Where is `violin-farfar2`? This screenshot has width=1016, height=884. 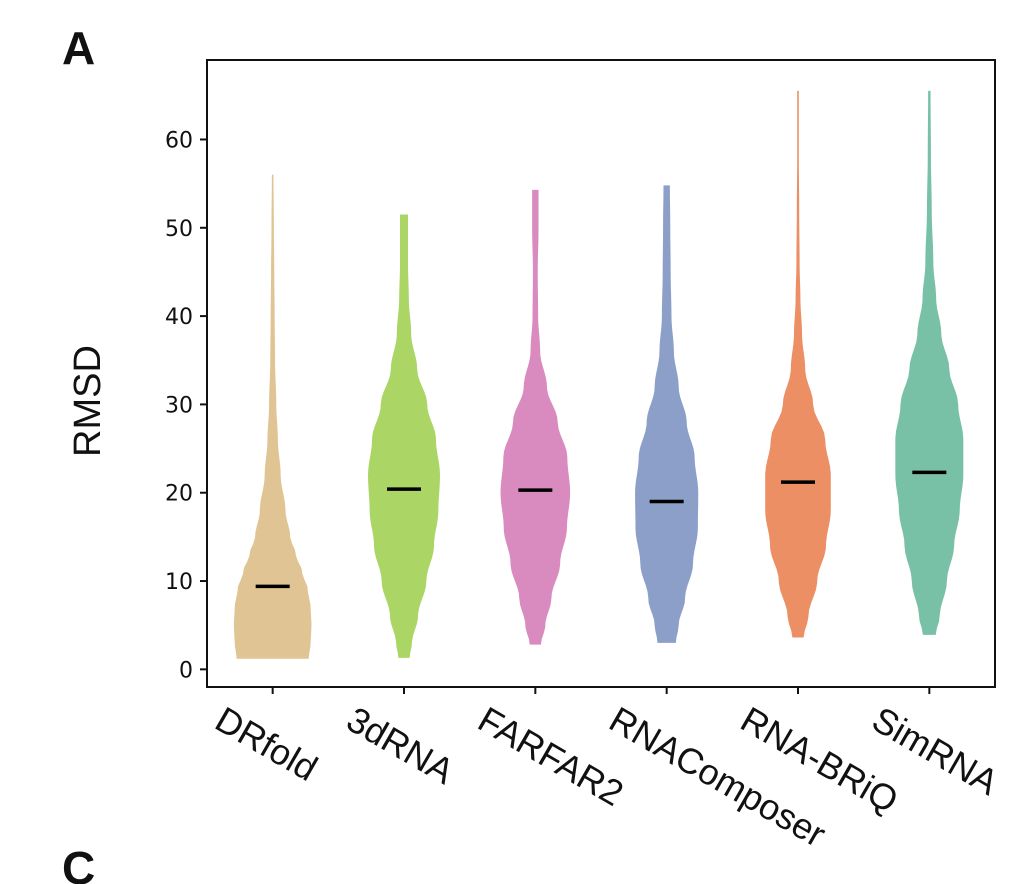 violin-farfar2 is located at coordinates (535, 417).